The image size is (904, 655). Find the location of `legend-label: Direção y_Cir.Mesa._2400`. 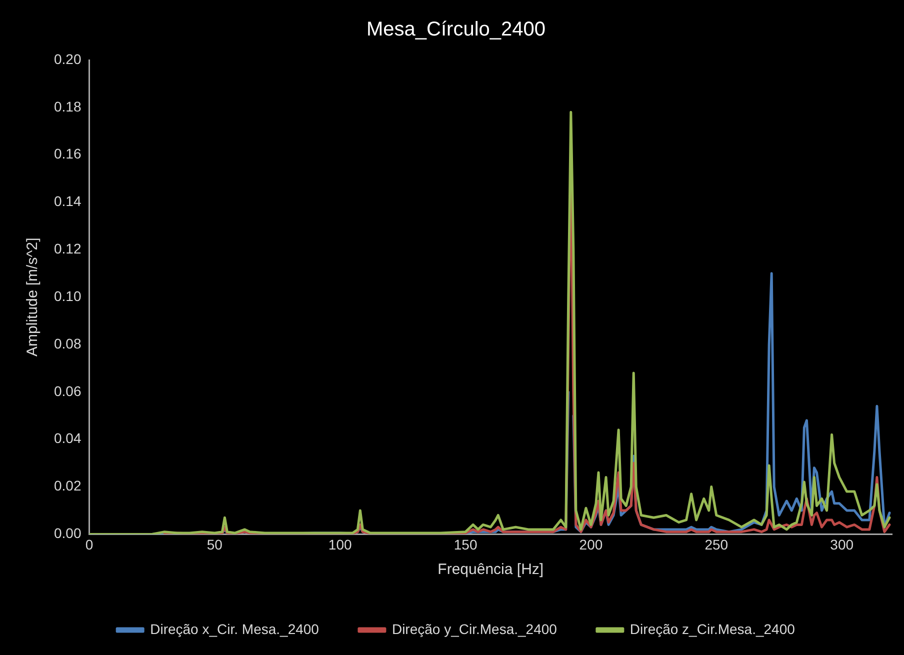

legend-label: Direção y_Cir.Mesa._2400 is located at coordinates (475, 628).